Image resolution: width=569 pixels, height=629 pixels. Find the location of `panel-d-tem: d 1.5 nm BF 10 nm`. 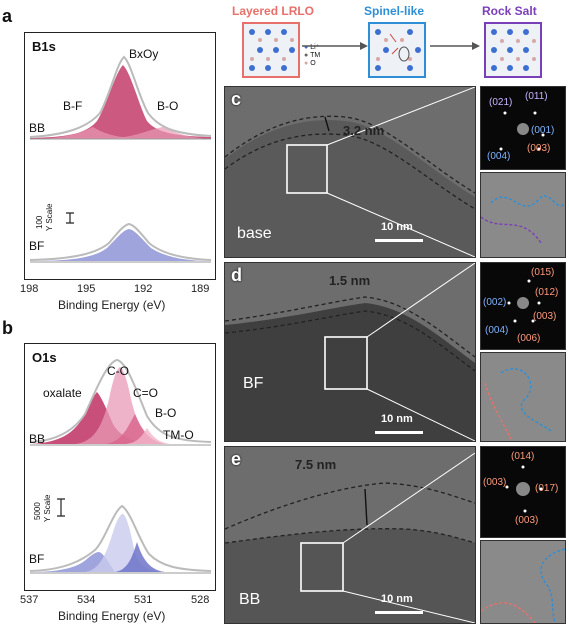

panel-d-tem: d 1.5 nm BF 10 nm is located at coordinates (350, 352).